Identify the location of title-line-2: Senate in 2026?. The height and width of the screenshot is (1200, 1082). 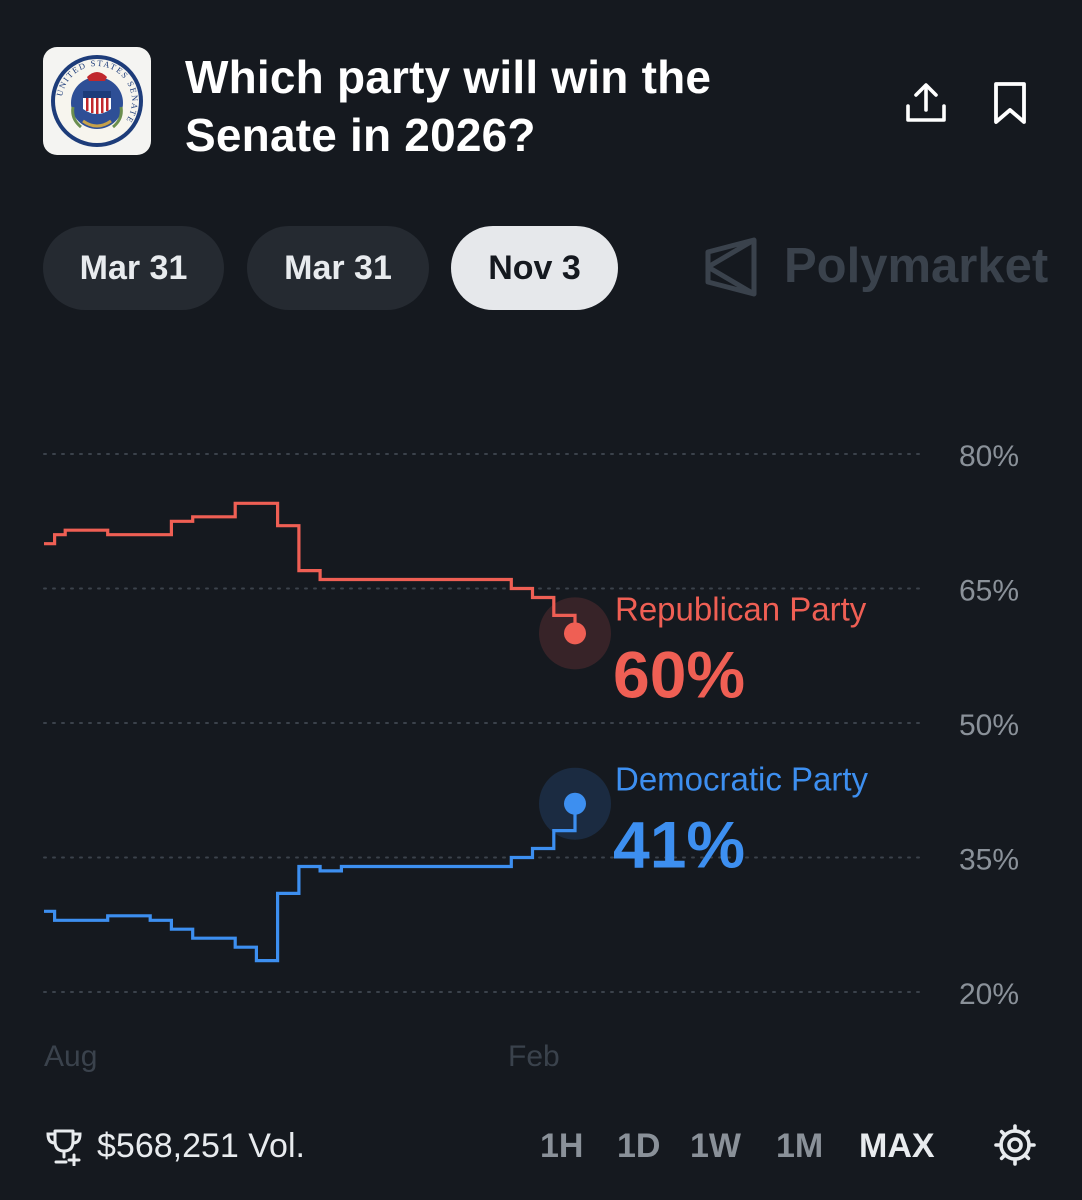
(360, 135).